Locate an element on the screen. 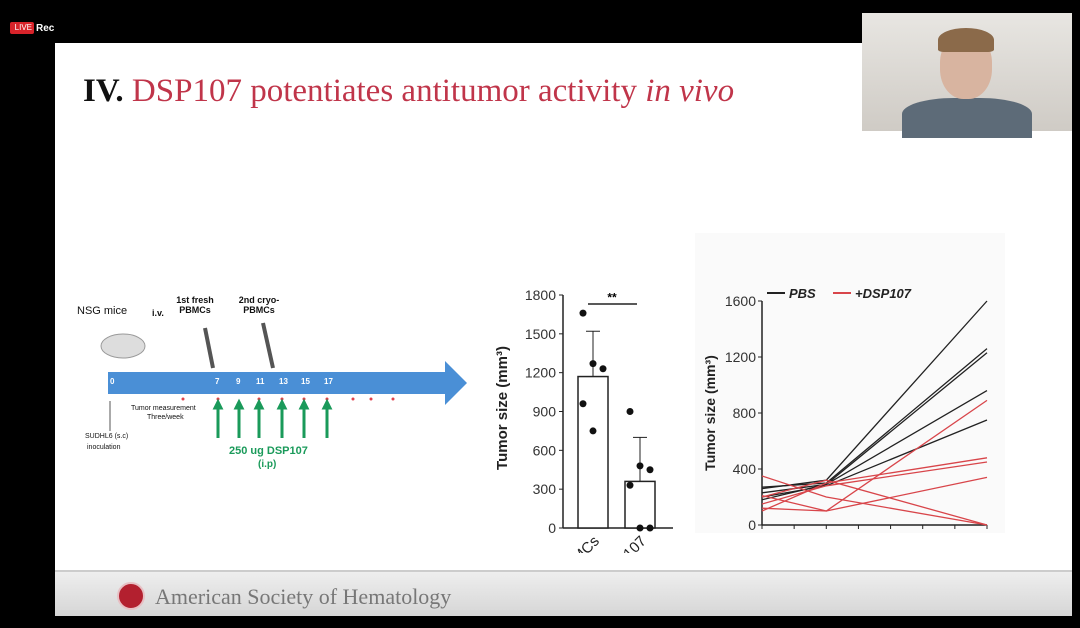  dose-label: 250 ug DSP107 is located at coordinates (268, 451).